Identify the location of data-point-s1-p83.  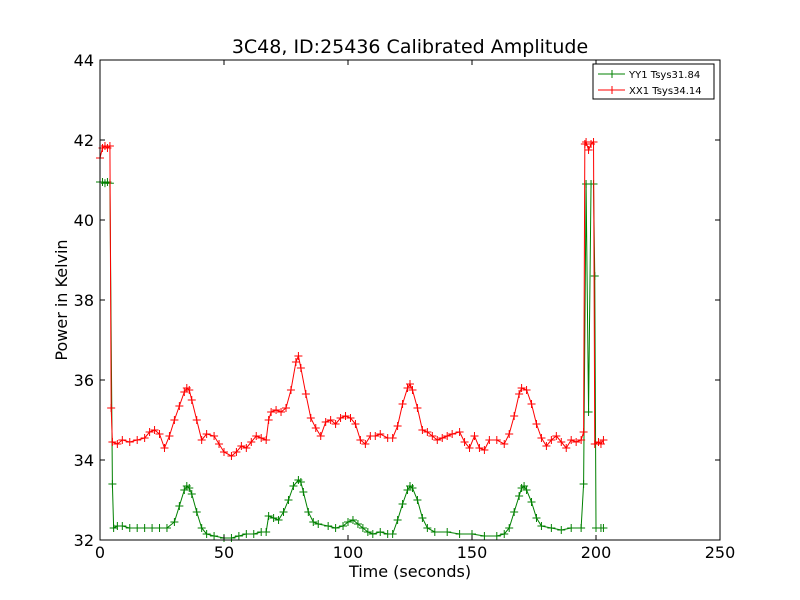
(489, 440).